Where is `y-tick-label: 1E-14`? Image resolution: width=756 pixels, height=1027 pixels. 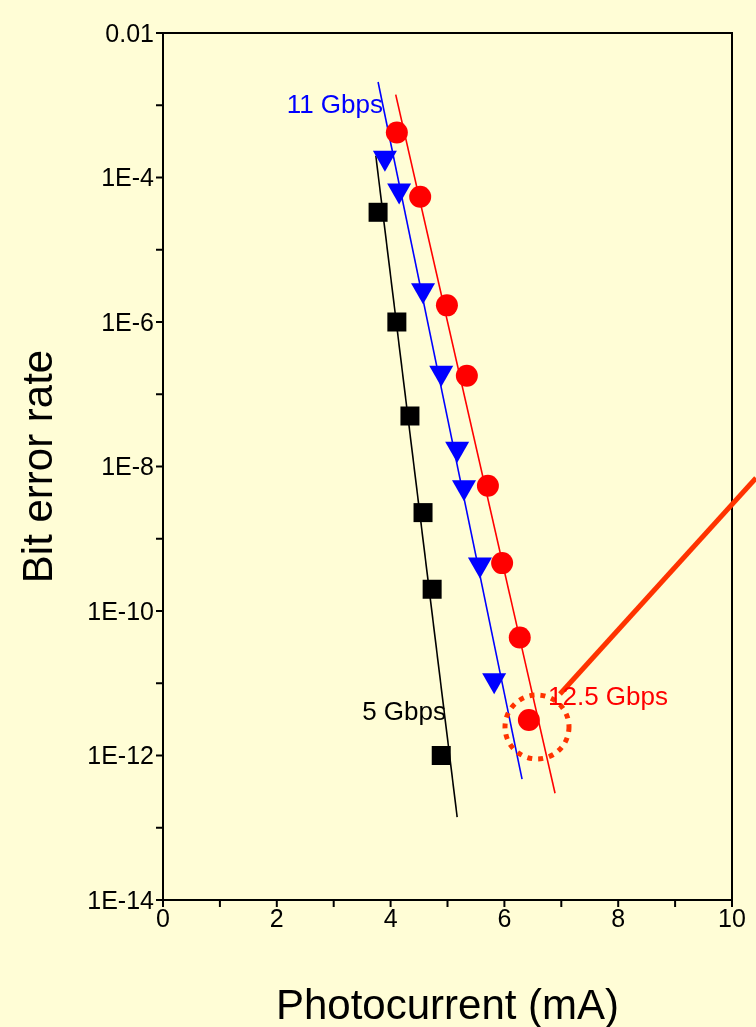
y-tick-label: 1E-14 is located at coordinates (121, 899).